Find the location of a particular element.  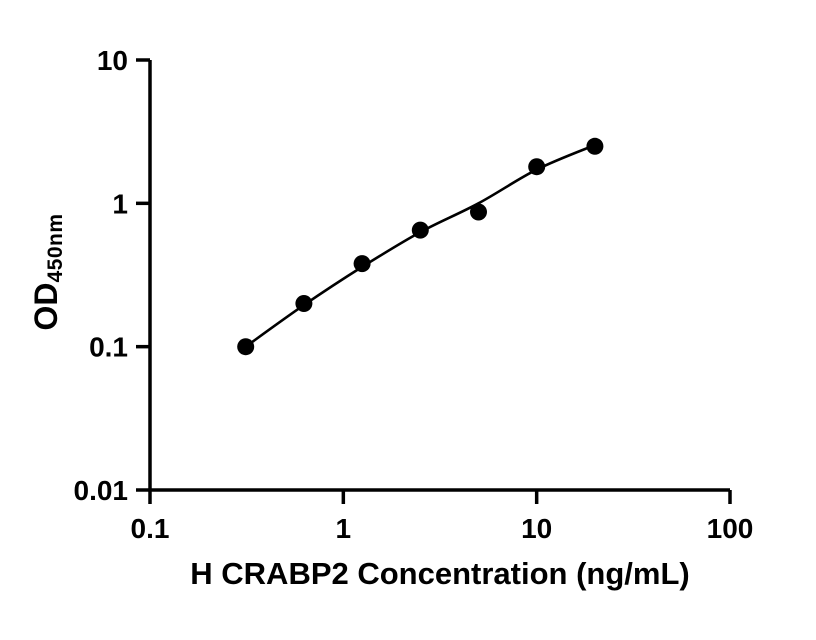

y-axis-tick-label: 1 is located at coordinates (120, 203).